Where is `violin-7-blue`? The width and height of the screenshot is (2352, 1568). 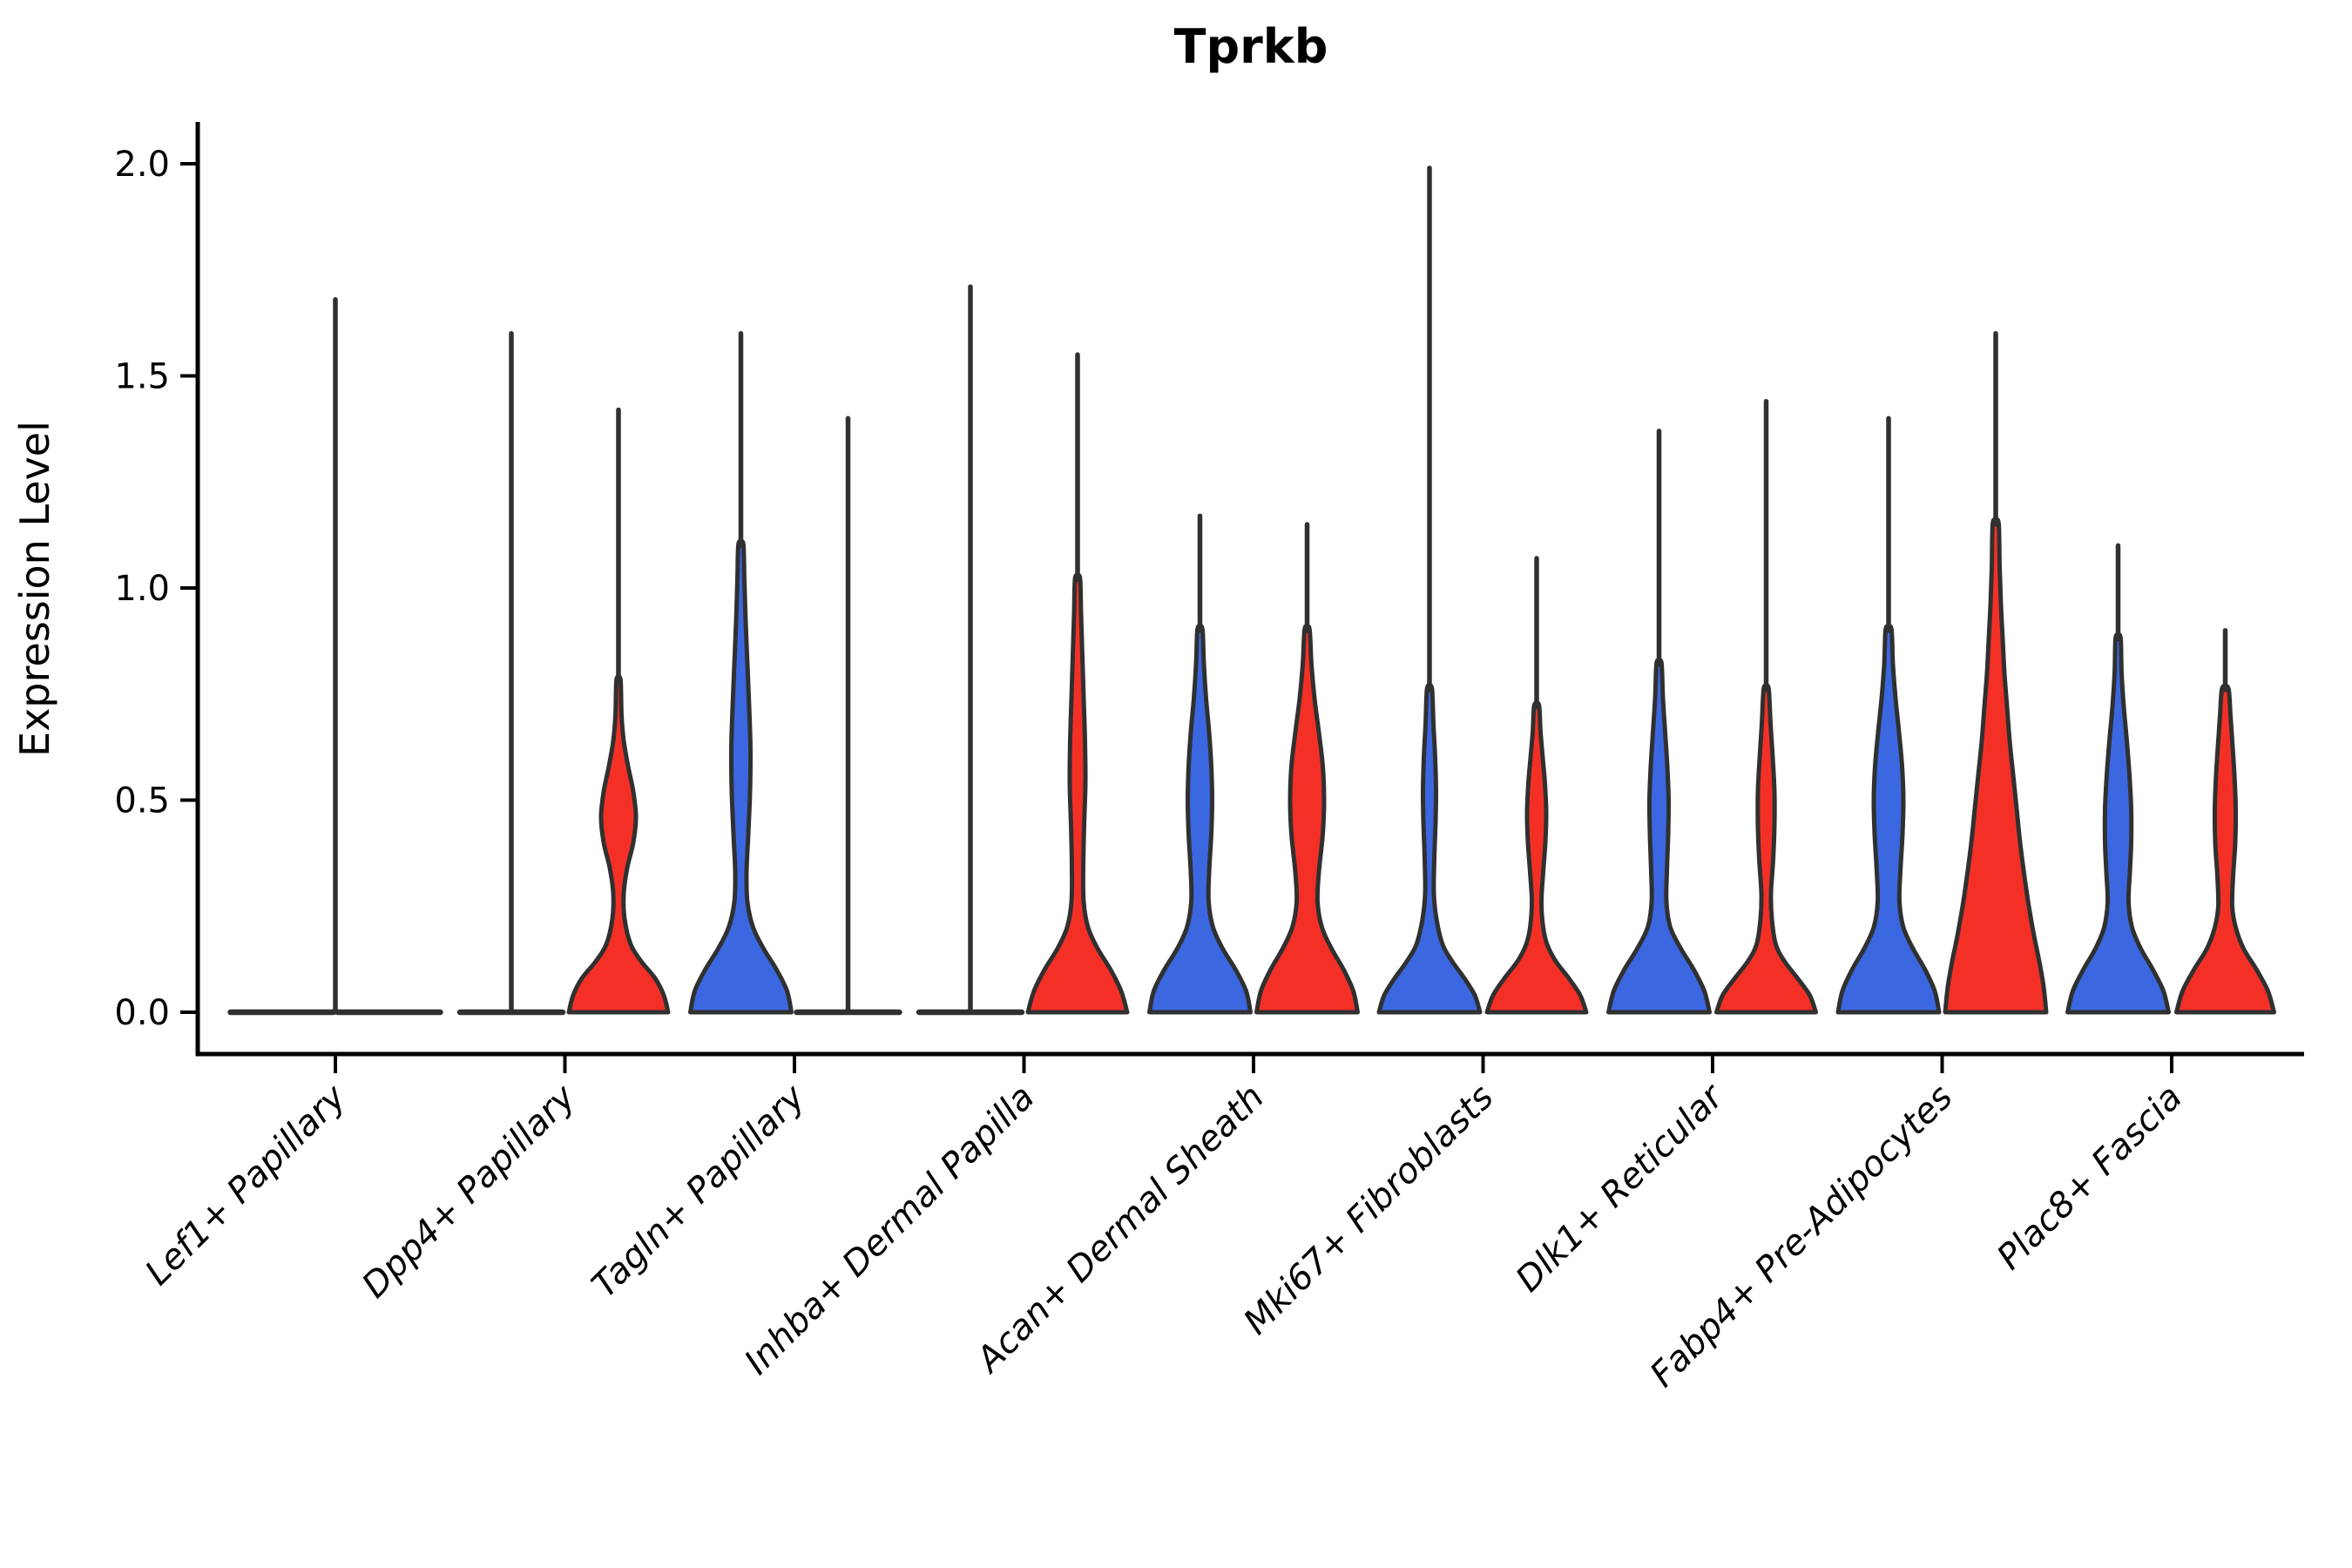 violin-7-blue is located at coordinates (1888, 820).